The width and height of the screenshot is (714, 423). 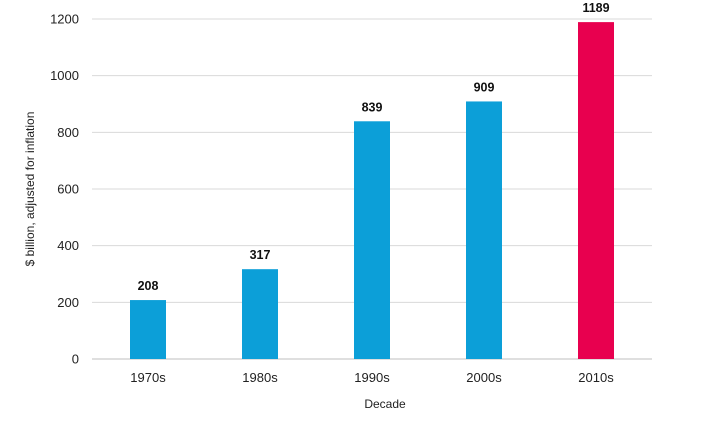 I want to click on bar-1980s, so click(x=260, y=314).